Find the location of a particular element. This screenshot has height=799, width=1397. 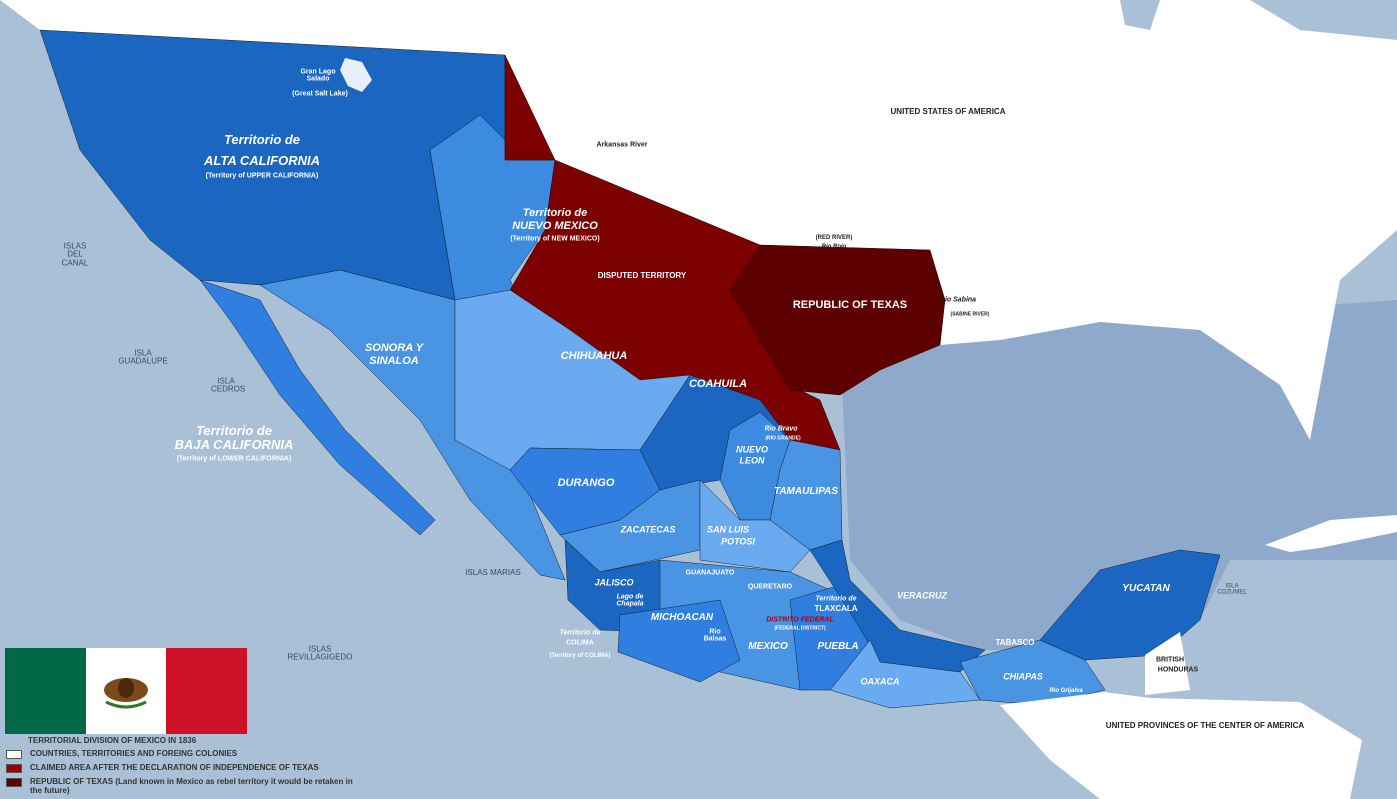

label-alta-california-2: ALTA CALIFORNIA is located at coordinates (262, 161).